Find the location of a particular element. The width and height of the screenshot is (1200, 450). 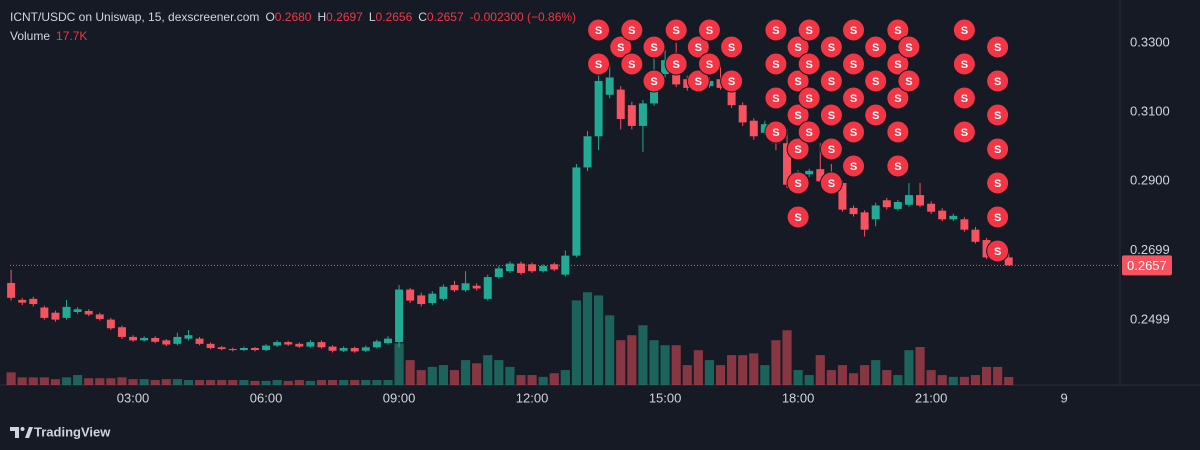

ohlc-value: 0.2657 is located at coordinates (445, 17).